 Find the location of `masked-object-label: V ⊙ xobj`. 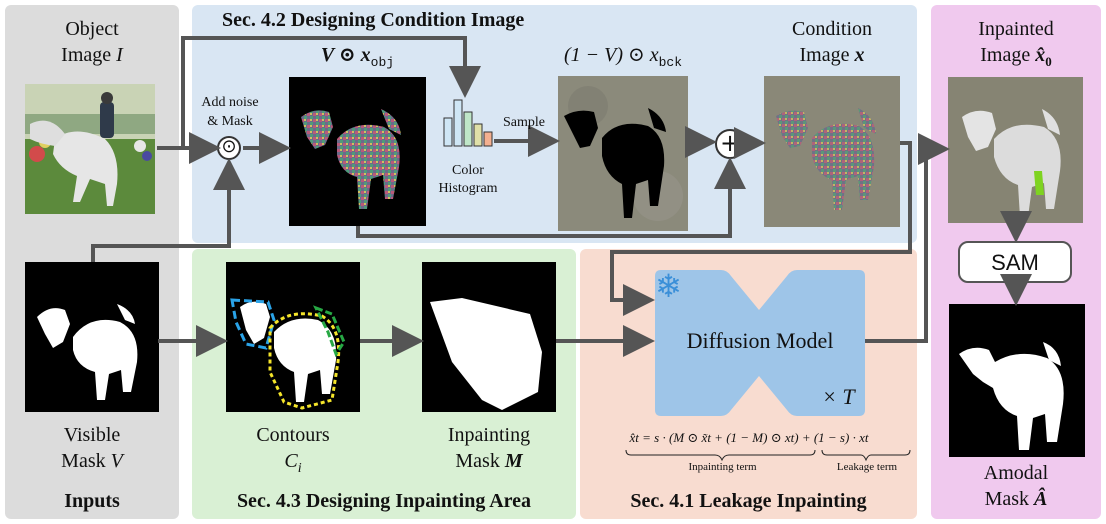

masked-object-label: V ⊙ xobj is located at coordinates (357, 59).